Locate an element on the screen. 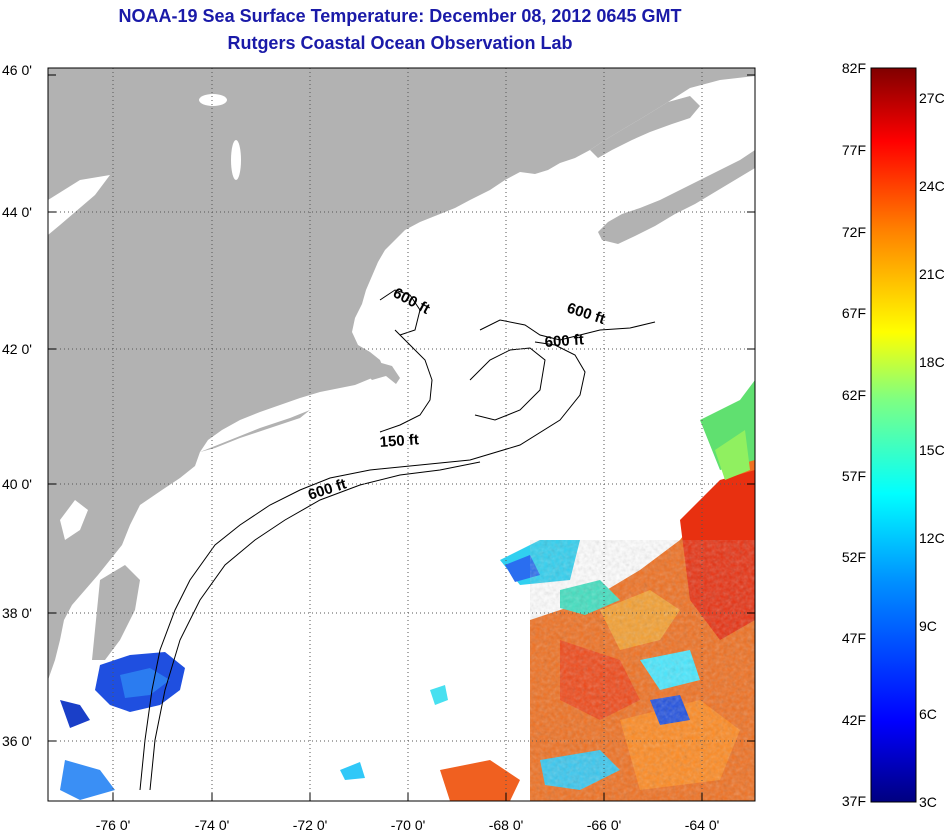  bay is located at coordinates (74, 520).